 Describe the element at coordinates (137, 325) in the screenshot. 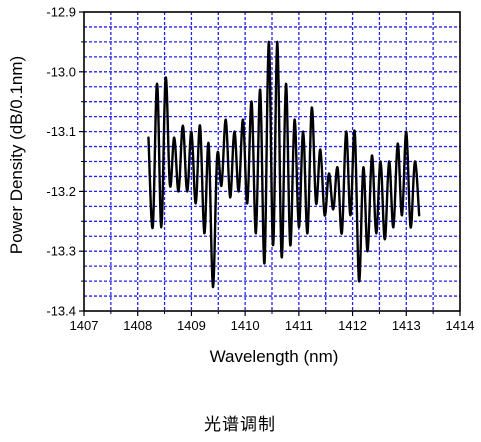

I see `x-tick-label: 1408` at that location.